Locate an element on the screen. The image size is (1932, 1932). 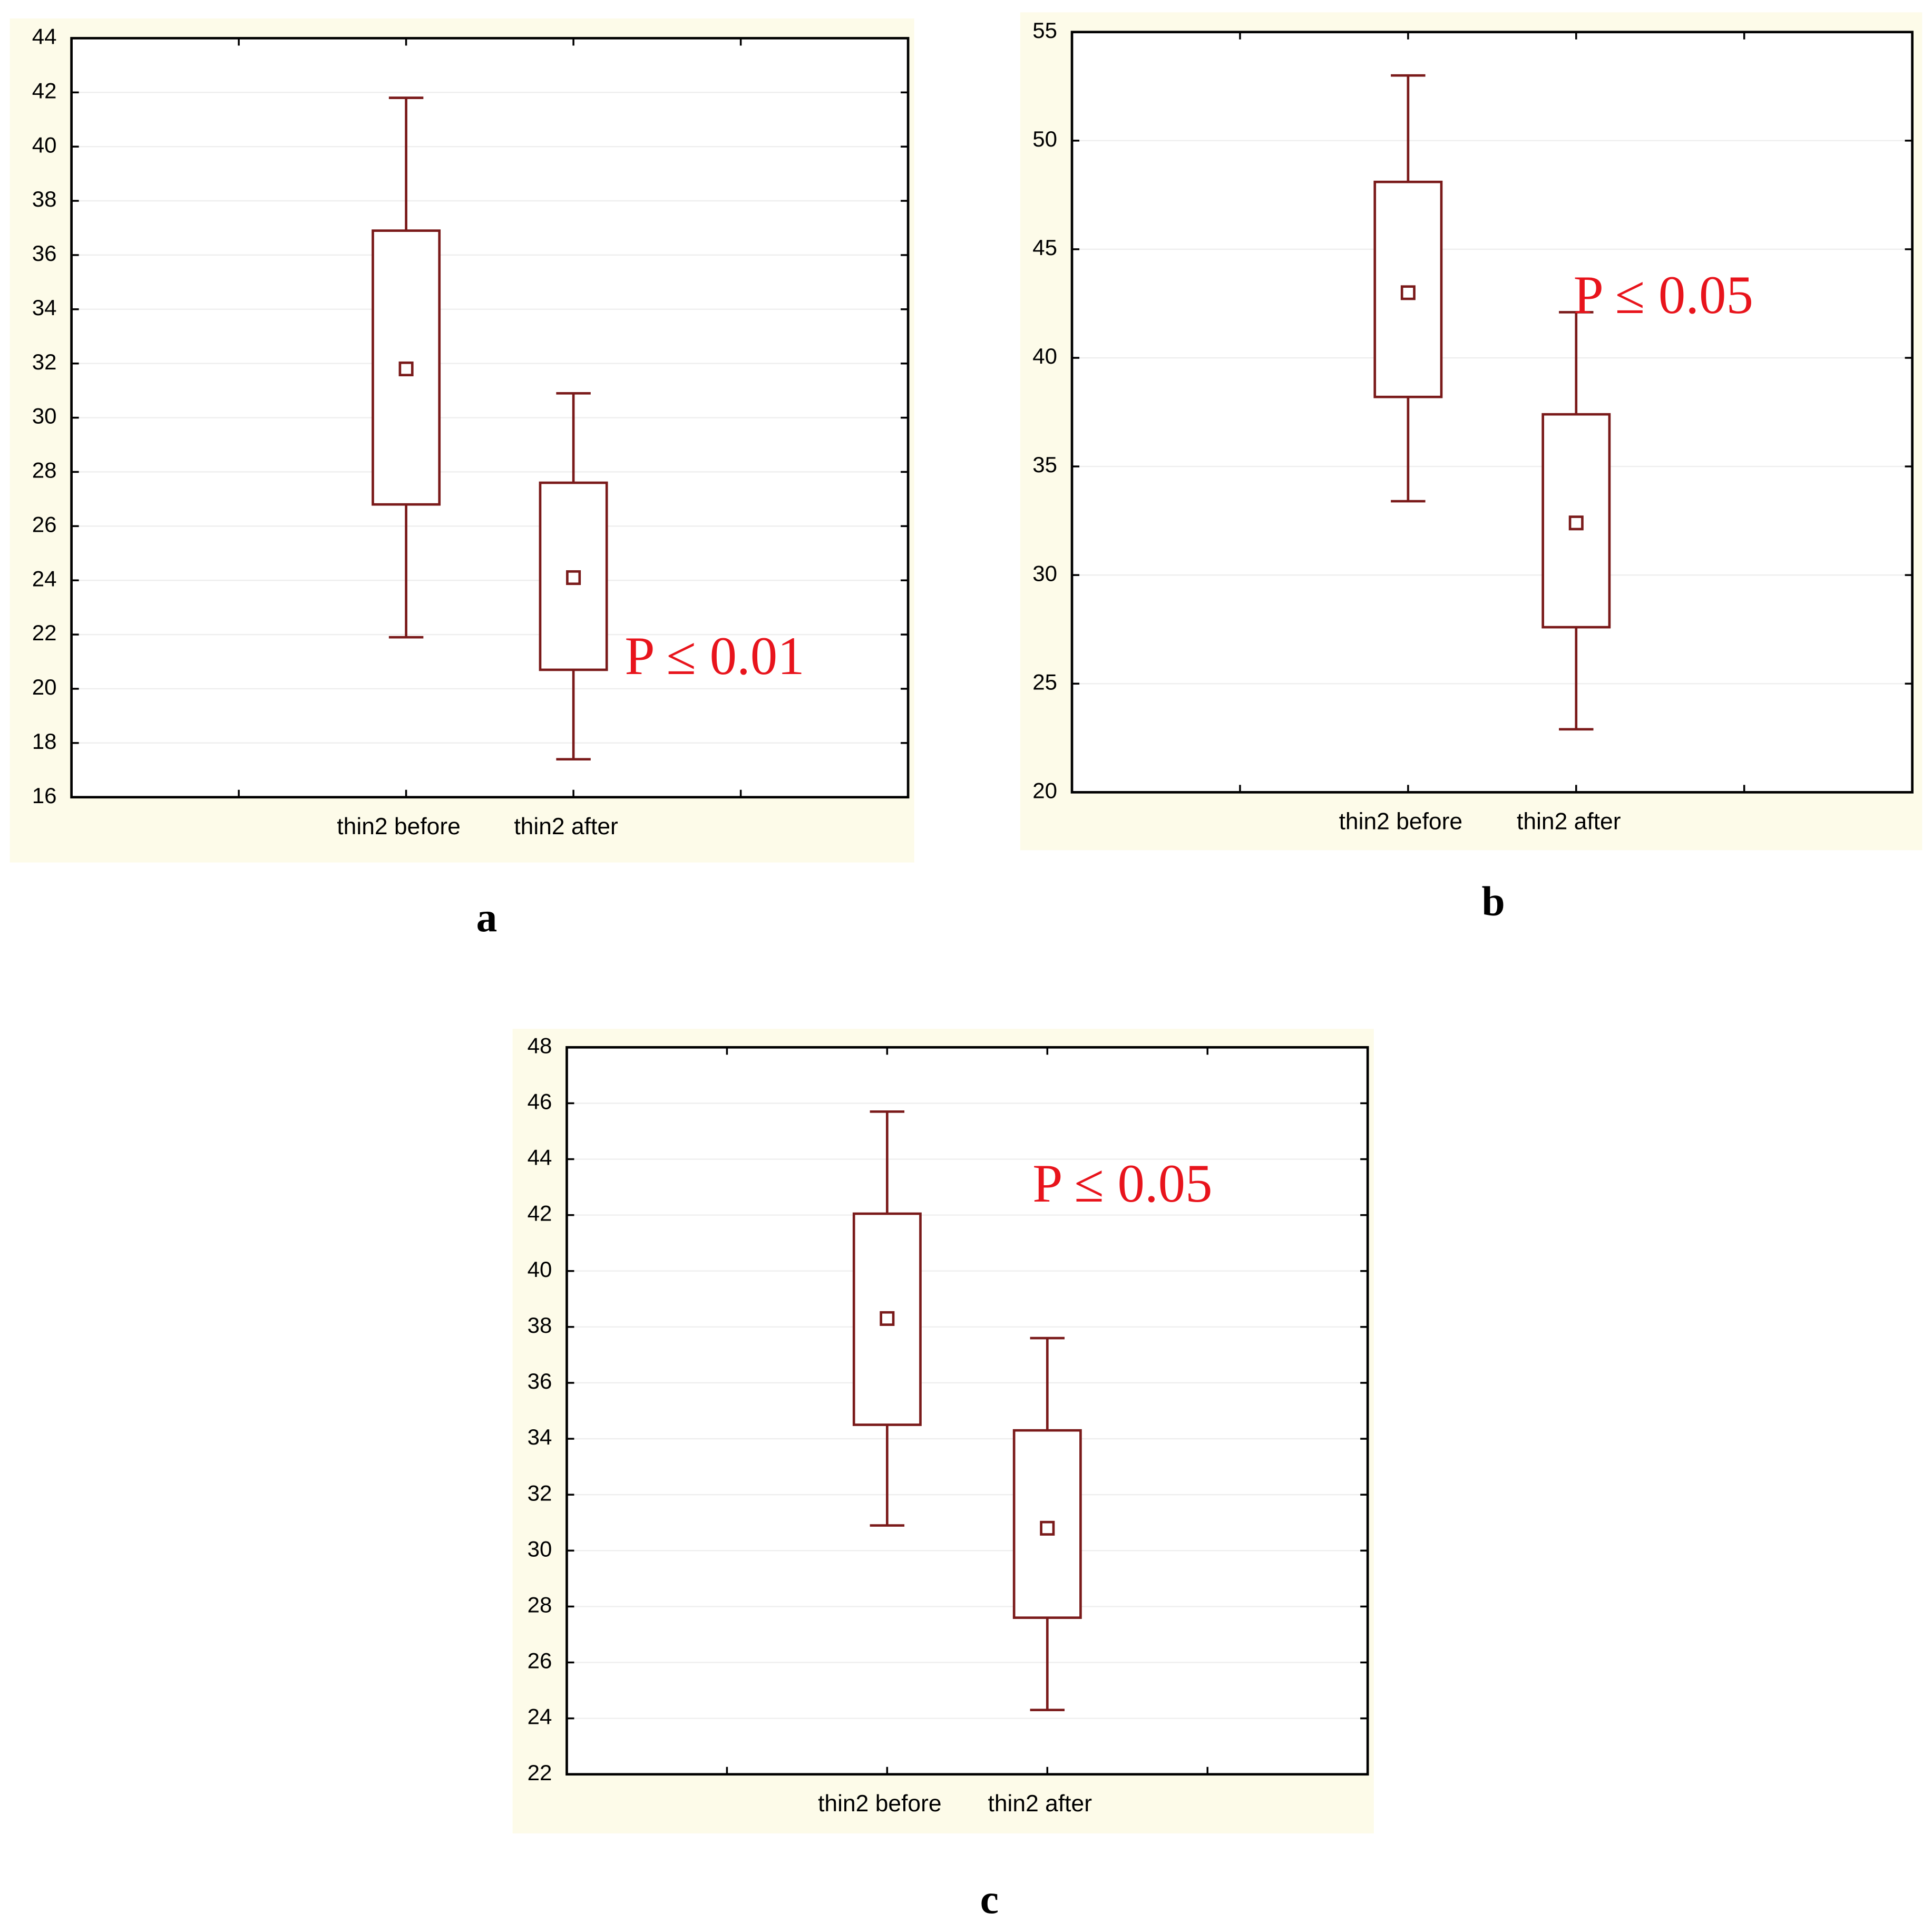
y-tick-label: 50 is located at coordinates (1044, 138).